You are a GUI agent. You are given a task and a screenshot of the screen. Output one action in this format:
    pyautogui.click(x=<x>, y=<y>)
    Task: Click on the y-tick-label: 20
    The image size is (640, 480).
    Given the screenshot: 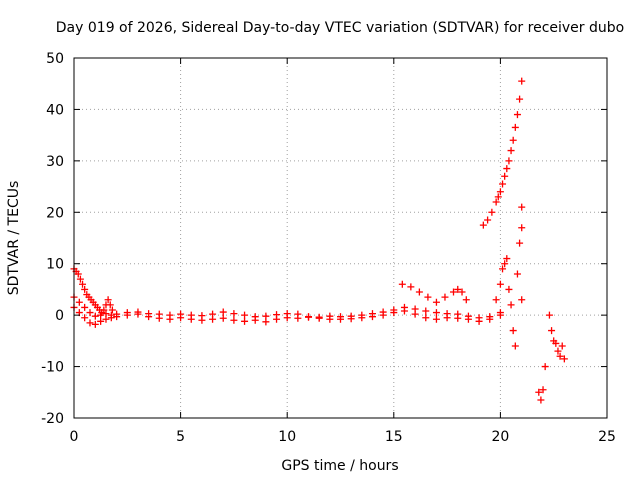 What is the action you would take?
    pyautogui.click(x=55, y=213)
    